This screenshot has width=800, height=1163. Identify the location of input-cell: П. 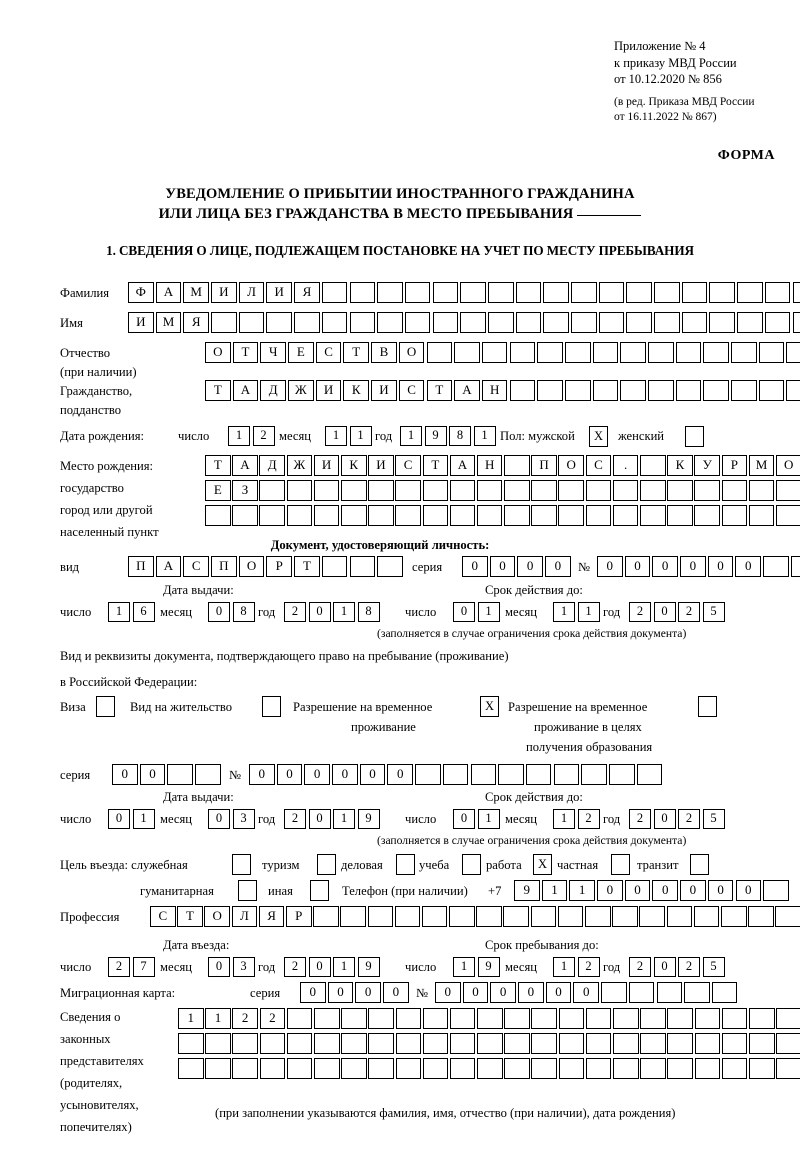
(224, 566).